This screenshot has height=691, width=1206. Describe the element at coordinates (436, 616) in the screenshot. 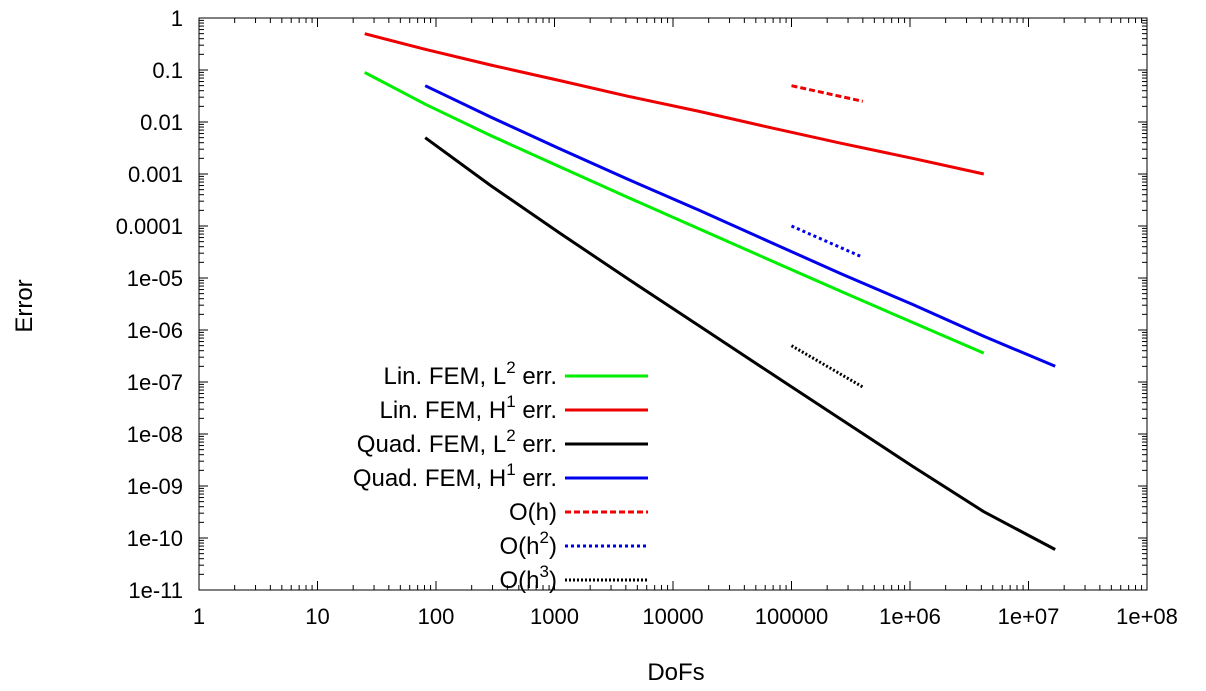

I see `x-tick-label: 100` at that location.